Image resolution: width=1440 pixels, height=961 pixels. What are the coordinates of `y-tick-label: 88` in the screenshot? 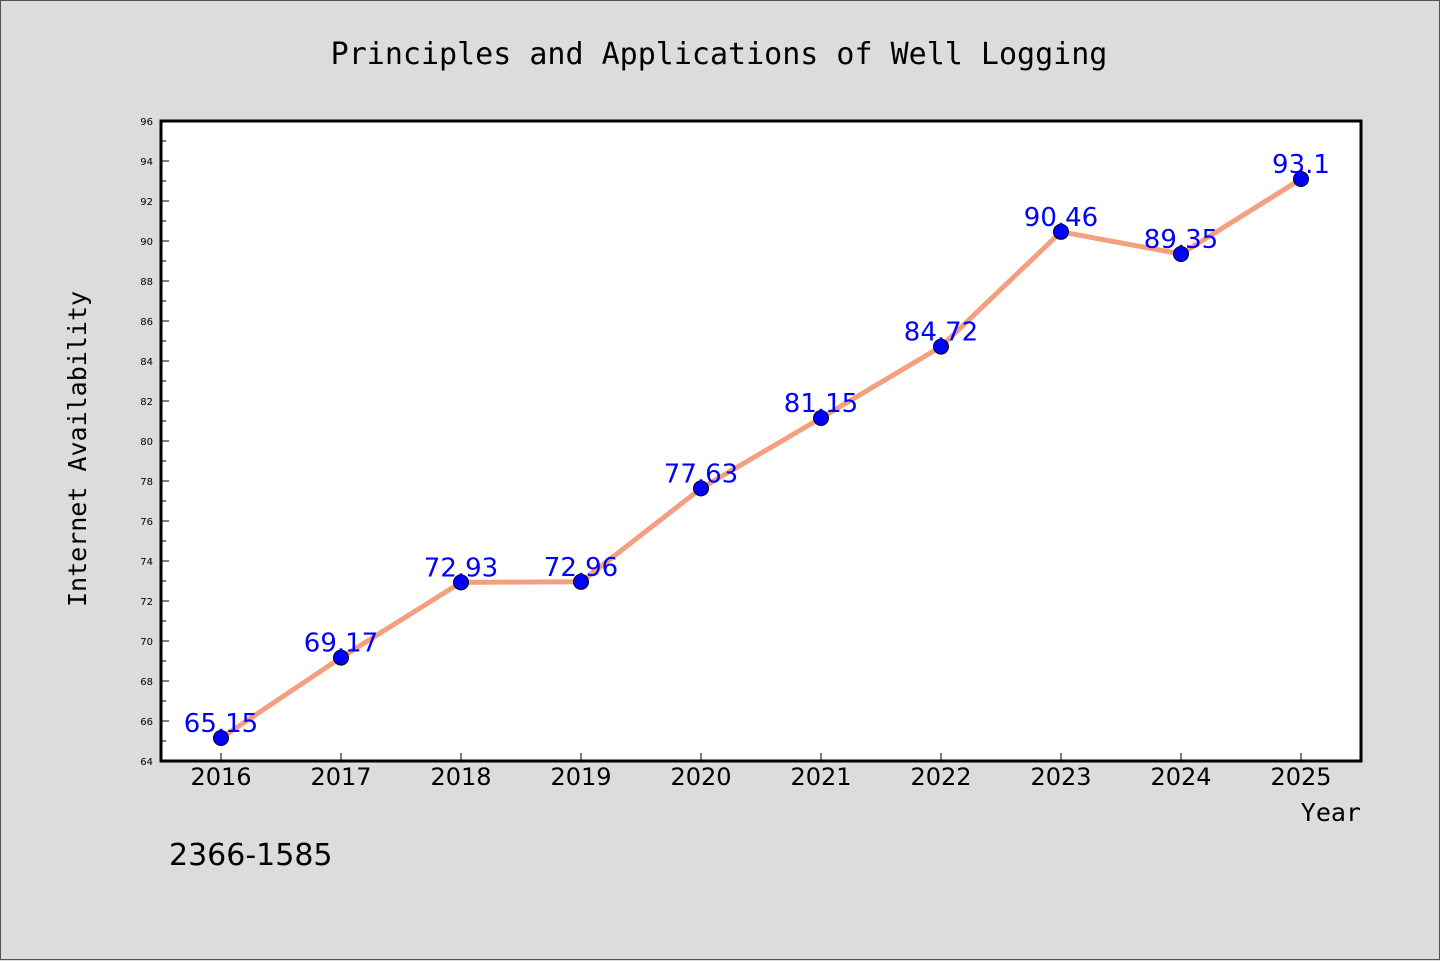 It's located at (146, 282).